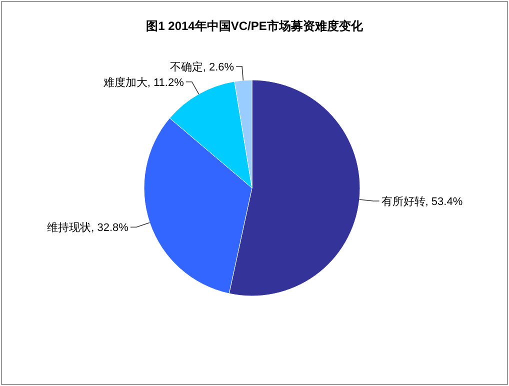 The image size is (509, 386). What do you see at coordinates (255, 26) in the screenshot?
I see `chart-title: 图1 2014年中国VC/PE市场募资难度变化` at bounding box center [255, 26].